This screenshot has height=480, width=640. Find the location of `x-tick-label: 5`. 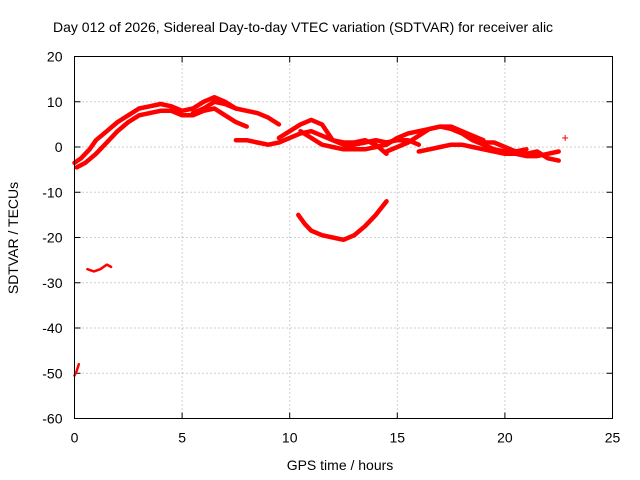

x-tick-label: 5 is located at coordinates (182, 438).